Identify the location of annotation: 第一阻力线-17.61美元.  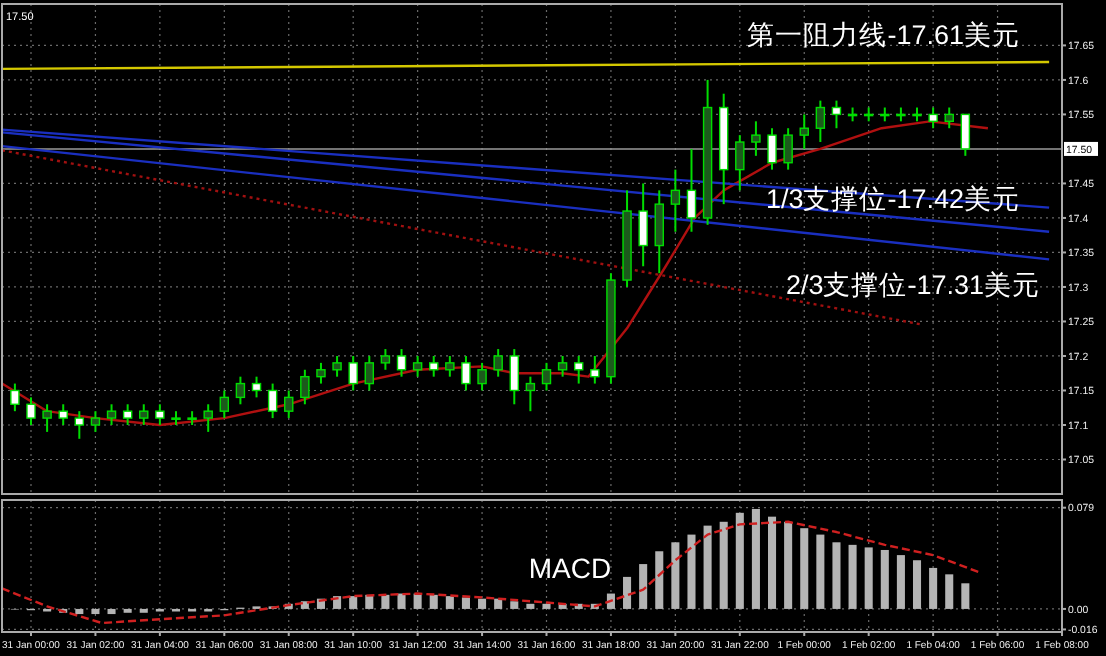
(883, 35).